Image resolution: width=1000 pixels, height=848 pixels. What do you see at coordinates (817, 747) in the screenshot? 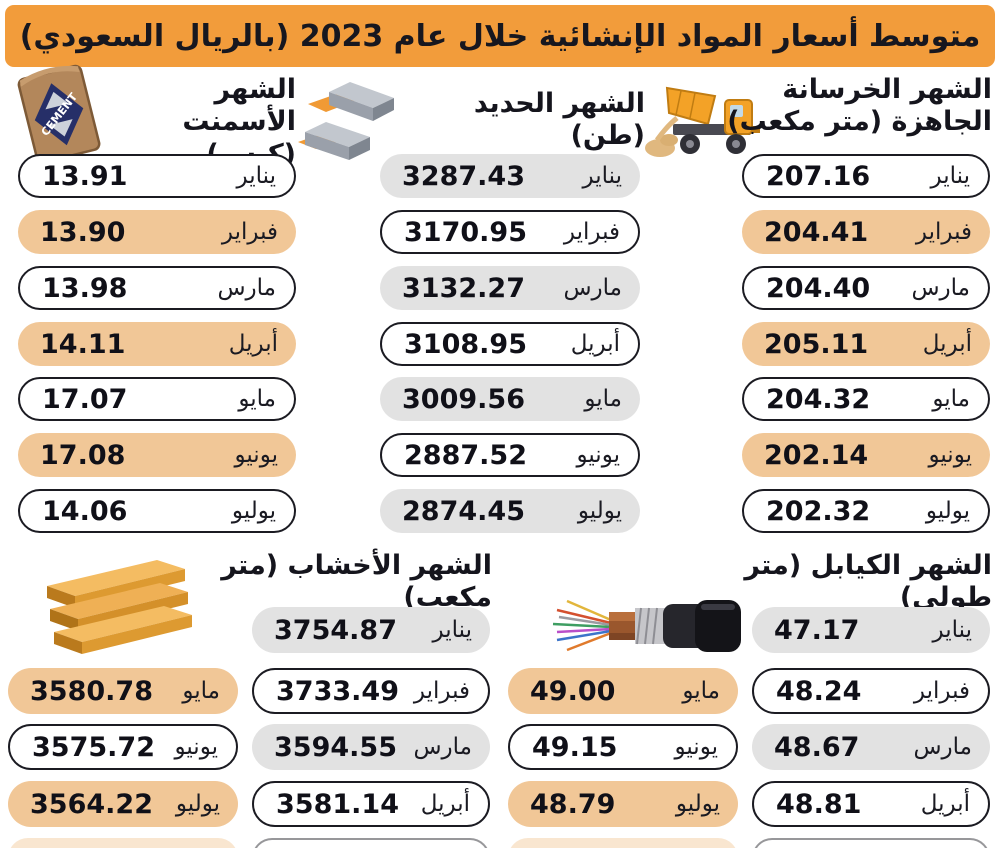
I see `price-value: 48.67` at bounding box center [817, 747].